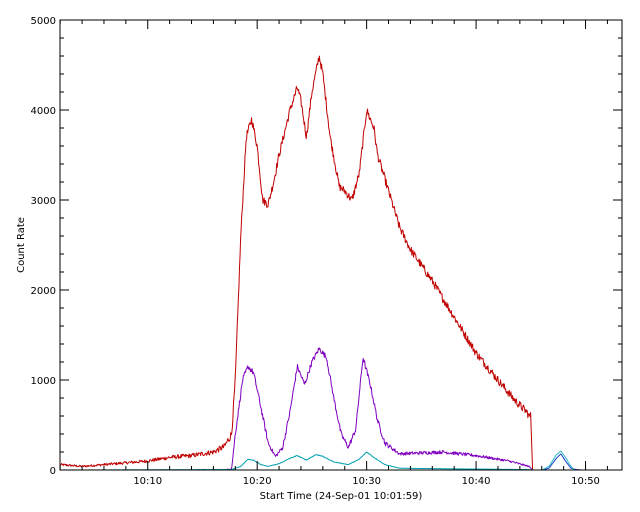 The image size is (640, 512). I want to click on x-tick-label: 10:50, so click(585, 481).